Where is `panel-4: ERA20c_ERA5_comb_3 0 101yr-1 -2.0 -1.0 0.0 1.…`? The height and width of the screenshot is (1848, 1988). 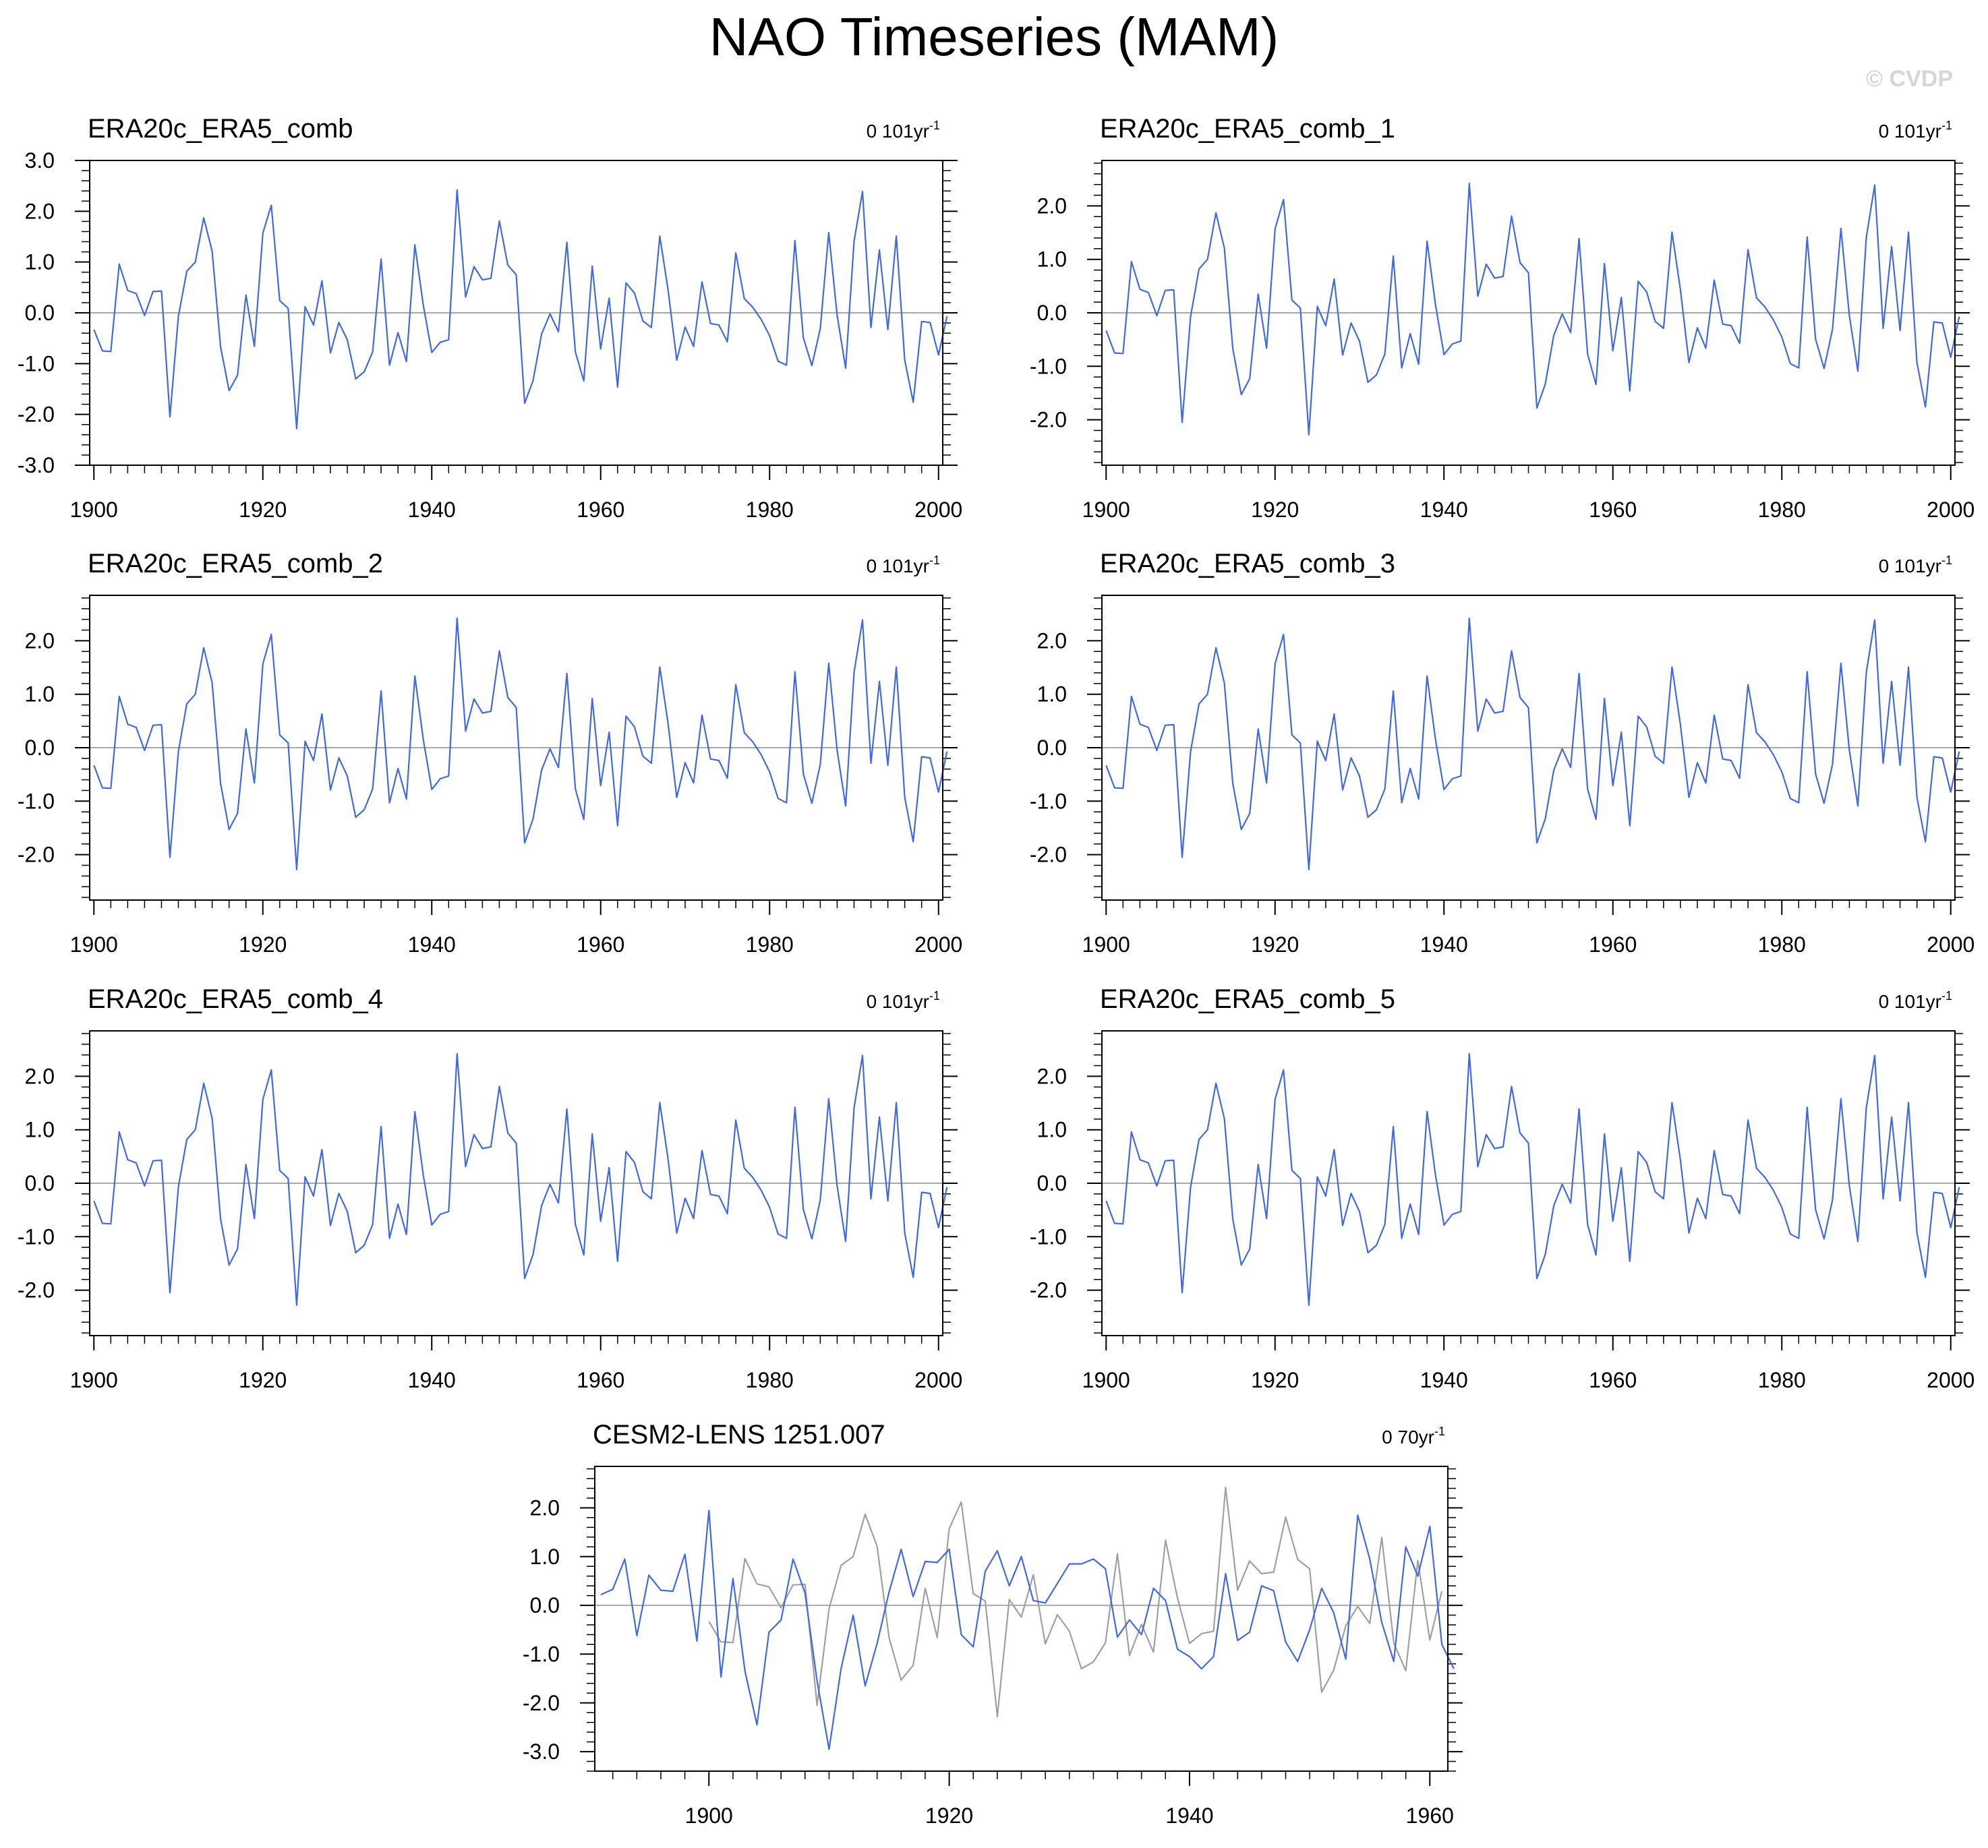 panel-4: ERA20c_ERA5_comb_3 0 101yr-1 -2.0 -1.0 0.0 1.… is located at coordinates (1502, 753).